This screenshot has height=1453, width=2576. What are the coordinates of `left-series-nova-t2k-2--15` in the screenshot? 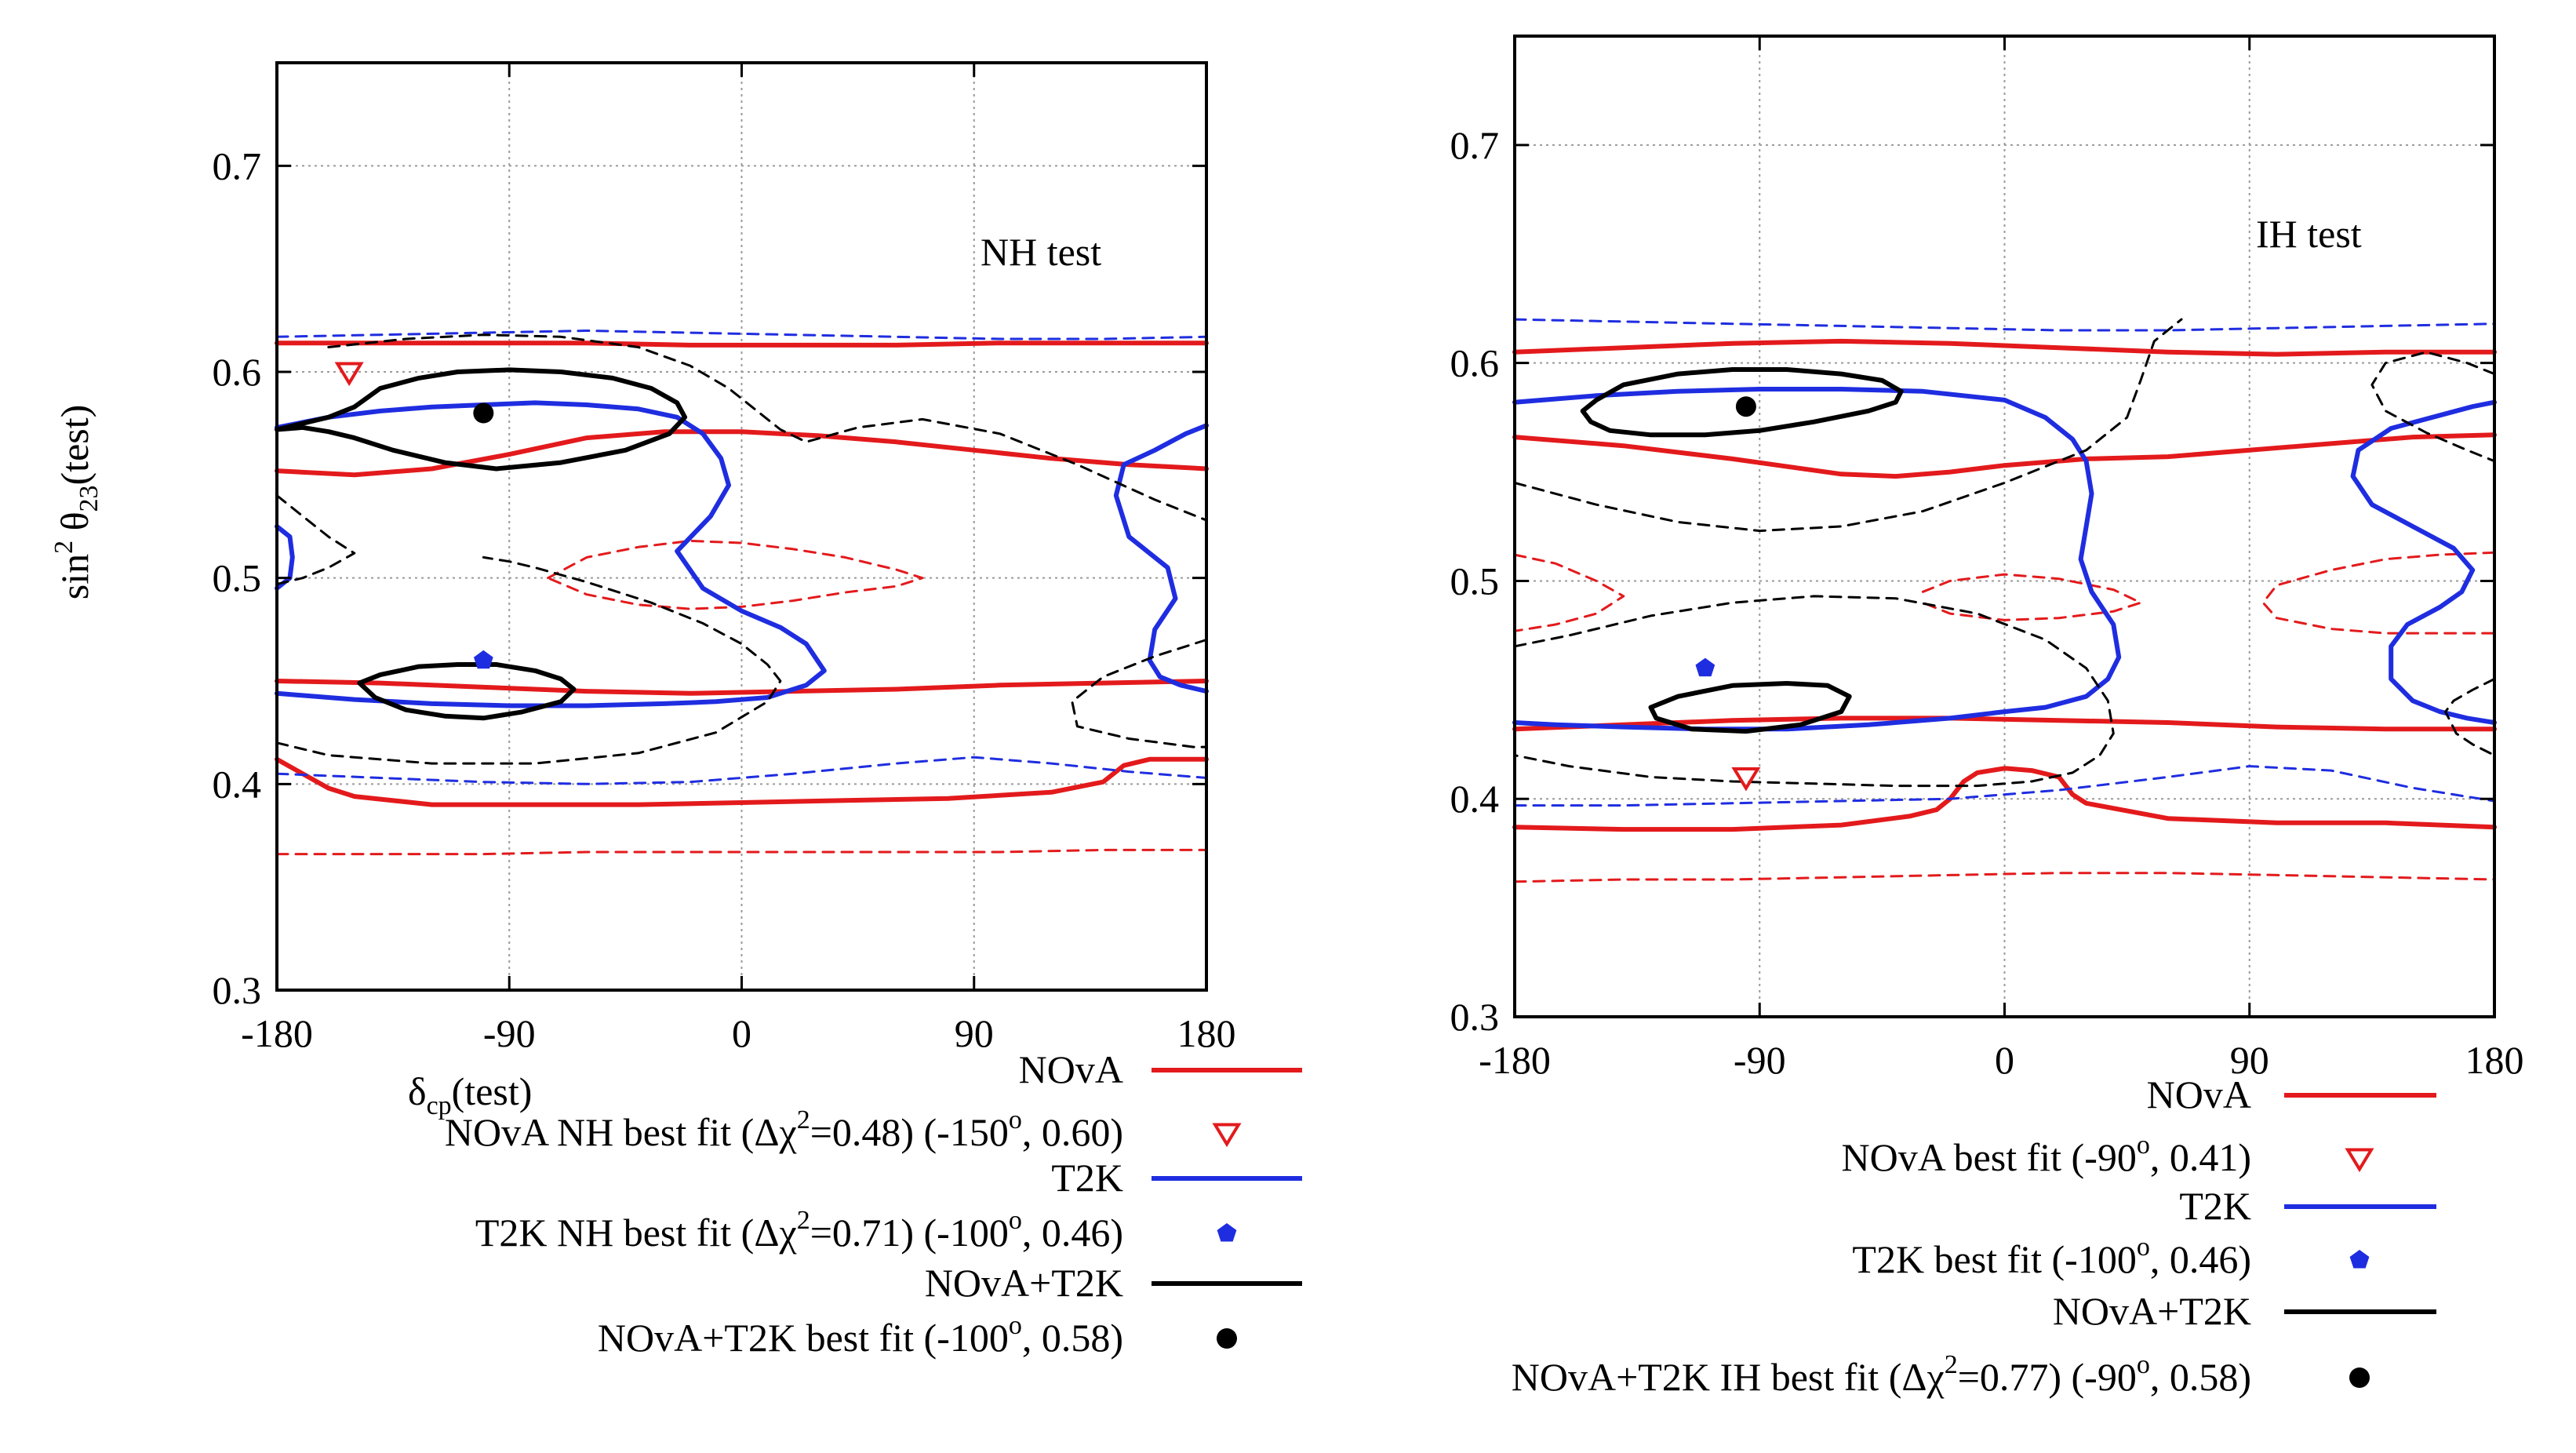 It's located at (528, 660).